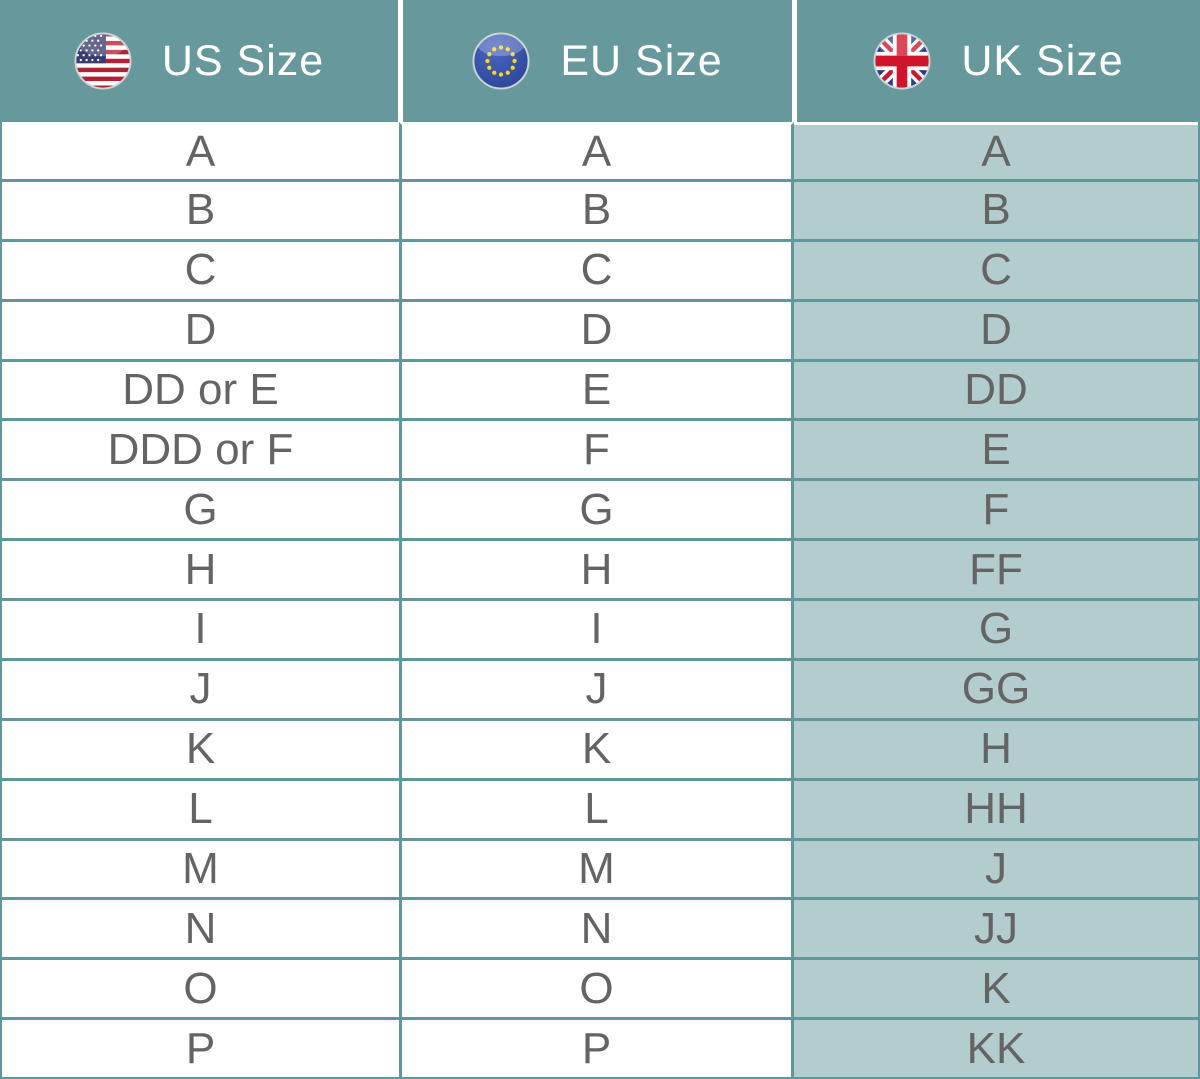 The image size is (1200, 1079). Describe the element at coordinates (200, 210) in the screenshot. I see `us-size-cell: B` at that location.